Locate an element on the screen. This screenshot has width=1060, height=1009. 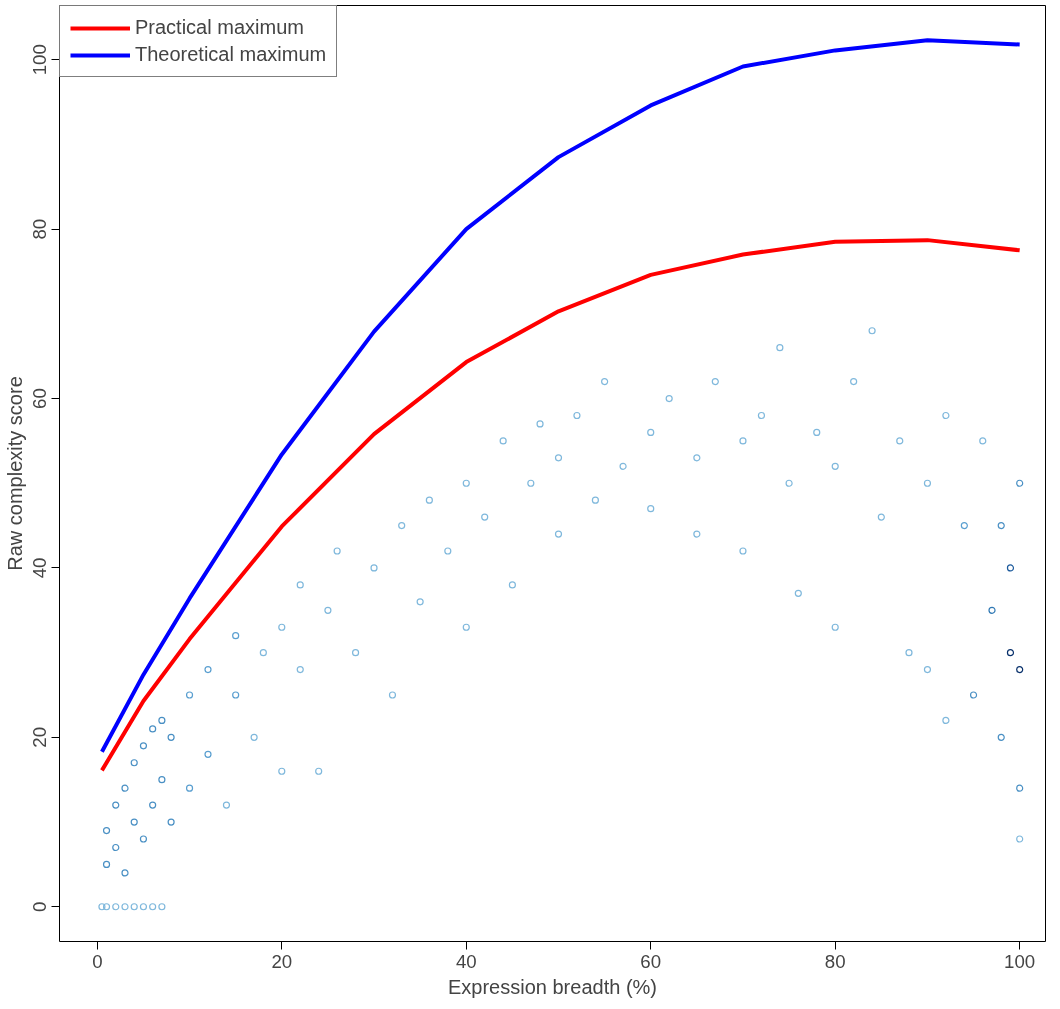
y-tick-label: 40 is located at coordinates (40, 568).